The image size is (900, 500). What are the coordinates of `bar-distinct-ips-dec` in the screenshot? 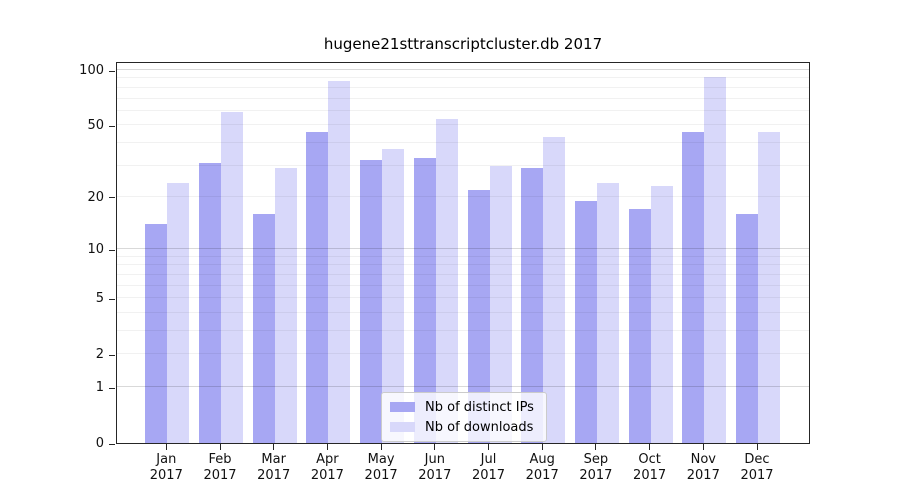 It's located at (747, 328).